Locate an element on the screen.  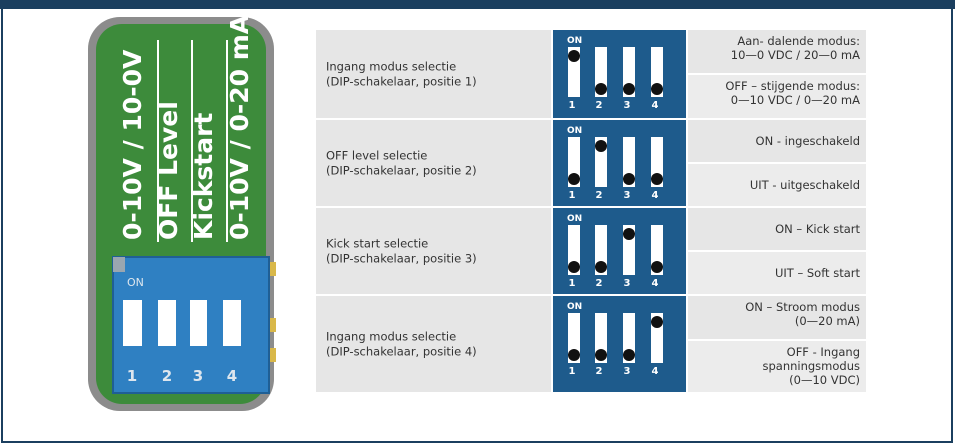
pcb-switch-number: 3 is located at coordinates (198, 376).